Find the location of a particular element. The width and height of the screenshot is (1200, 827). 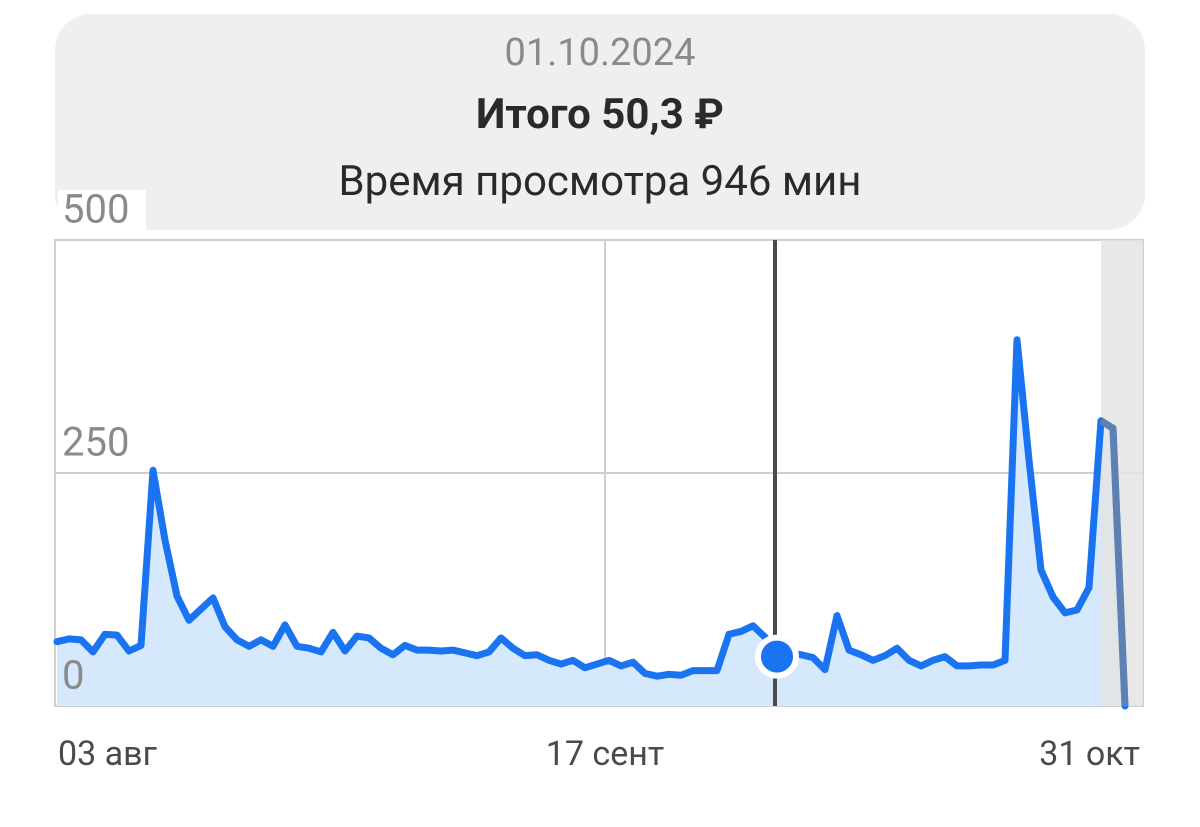

y-tick-label: 250 is located at coordinates (95, 442).